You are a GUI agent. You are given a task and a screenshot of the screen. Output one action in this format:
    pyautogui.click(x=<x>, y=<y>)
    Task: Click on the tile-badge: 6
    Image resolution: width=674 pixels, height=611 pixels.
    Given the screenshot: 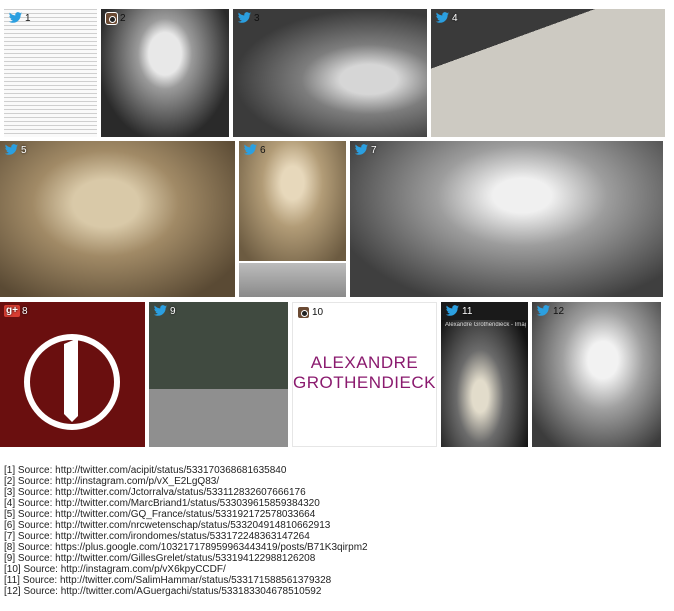 What is the action you would take?
    pyautogui.click(x=254, y=150)
    